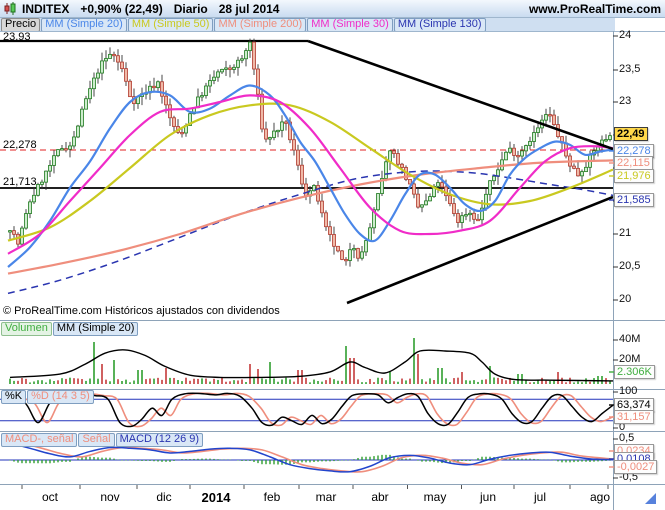  I want to click on price-change: +0,90% (22,49), so click(121, 8).